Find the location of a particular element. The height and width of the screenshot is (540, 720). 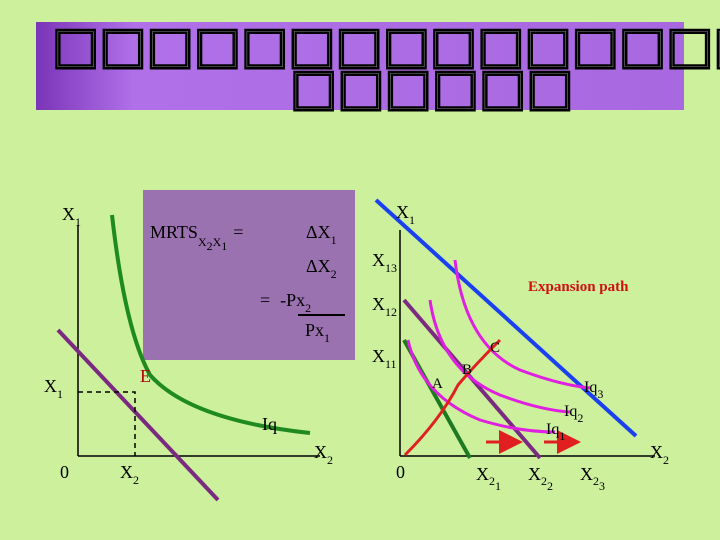

formula-numerator: ΔX1 is located at coordinates (321, 234).